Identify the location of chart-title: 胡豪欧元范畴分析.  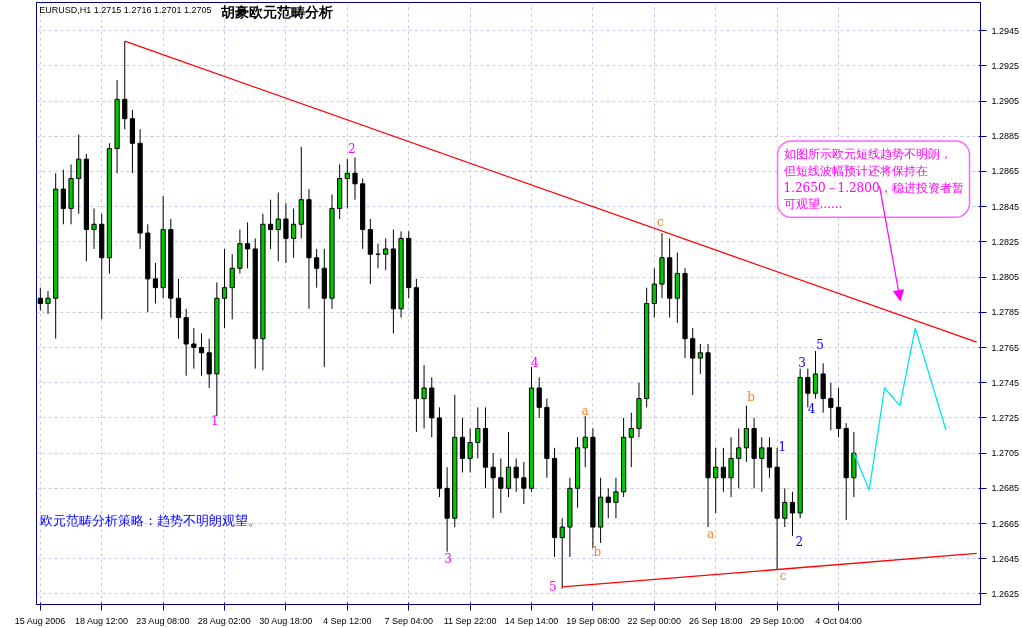
(276, 11).